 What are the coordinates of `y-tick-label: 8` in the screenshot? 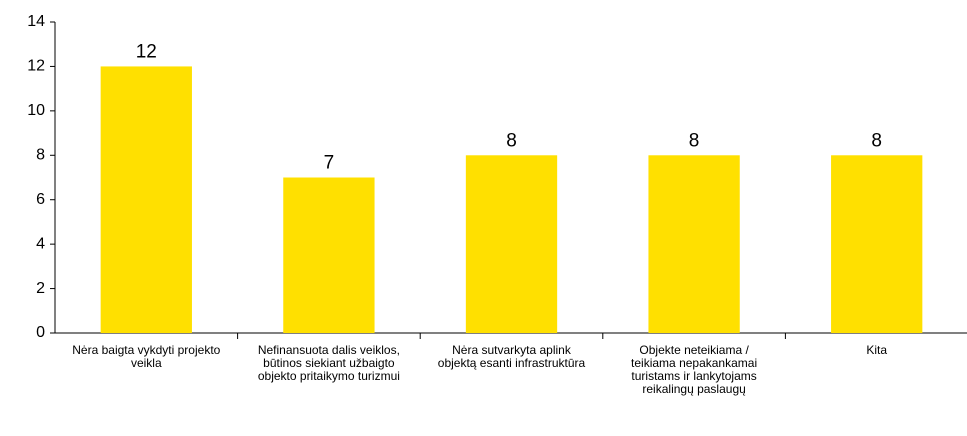 It's located at (40, 155).